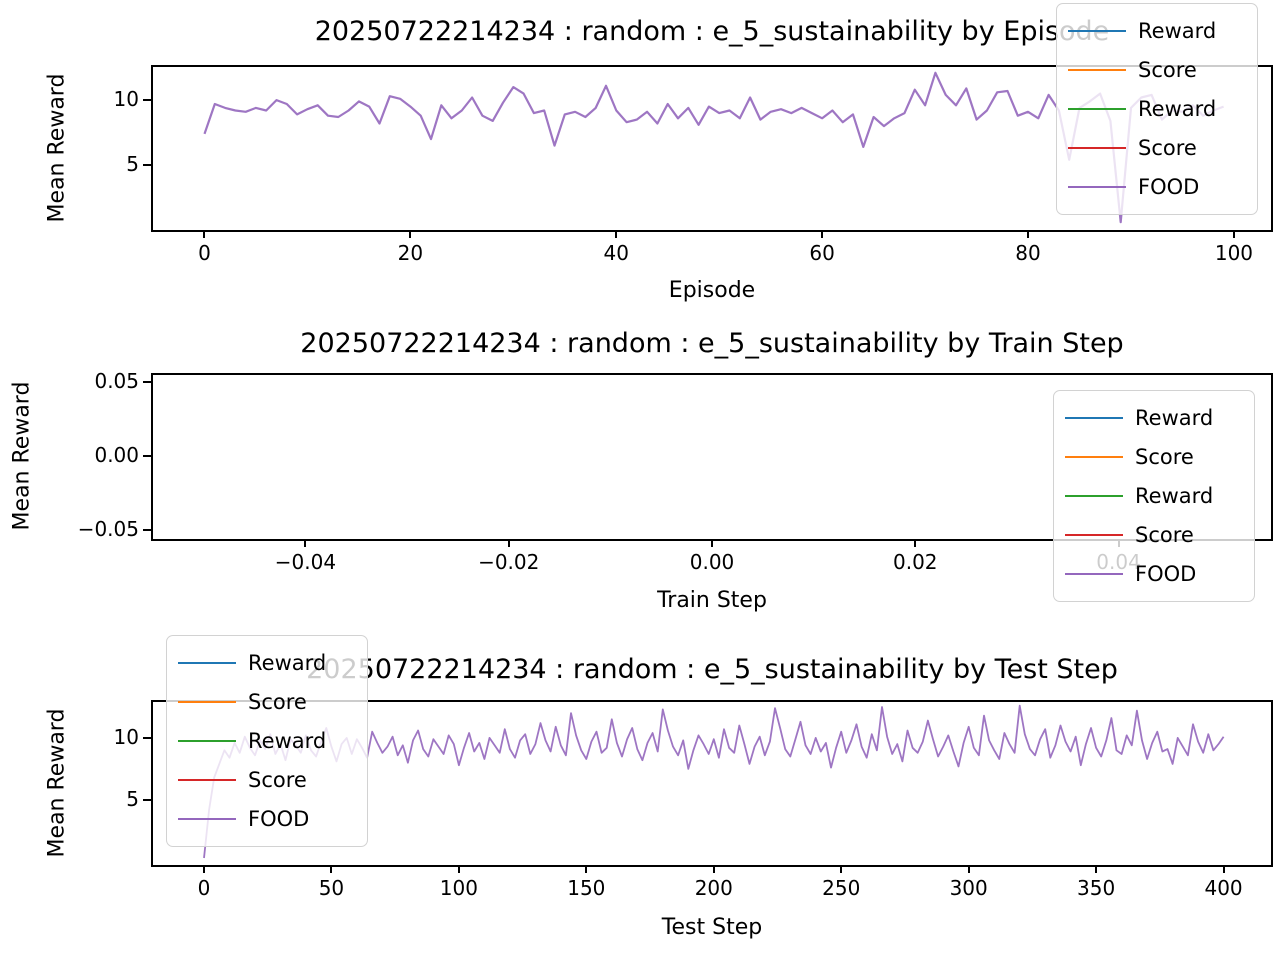  What do you see at coordinates (116, 455) in the screenshot?
I see `y-tick-label: 0.00` at bounding box center [116, 455].